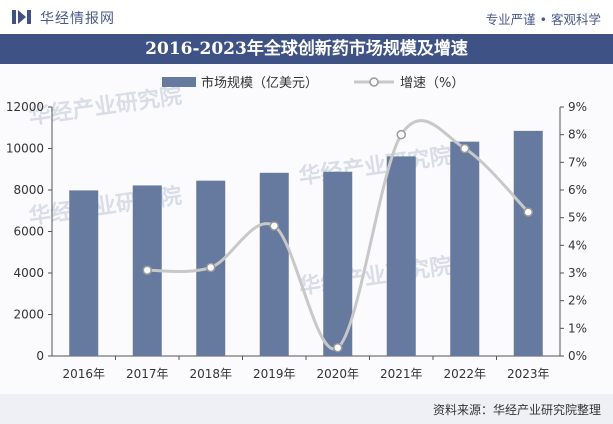 This screenshot has height=424, width=613. I want to click on y-left-tick-label: 10000, so click(25, 149).